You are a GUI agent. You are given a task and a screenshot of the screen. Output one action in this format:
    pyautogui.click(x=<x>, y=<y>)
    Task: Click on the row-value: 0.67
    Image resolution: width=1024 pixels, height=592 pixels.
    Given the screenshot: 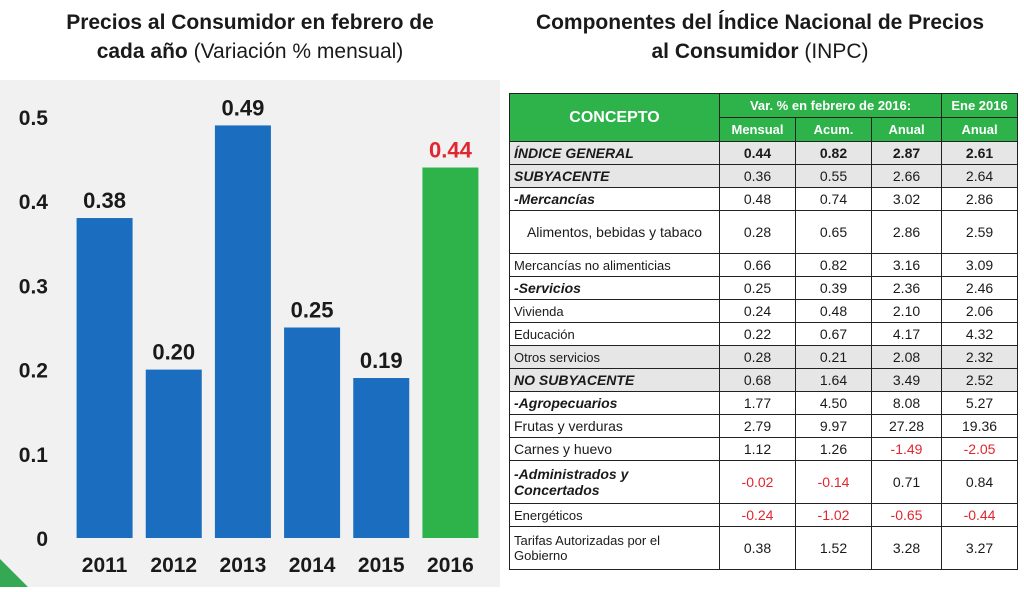 What is the action you would take?
    pyautogui.click(x=833, y=334)
    